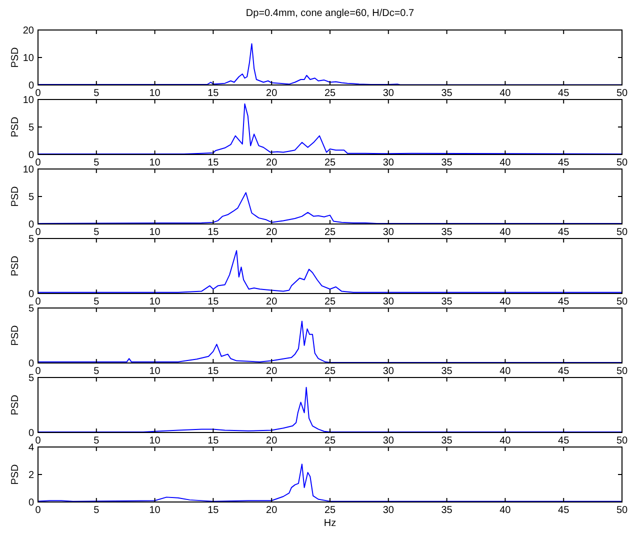 This screenshot has height=550, width=637. I want to click on y-tick-label: 2, so click(31, 475).